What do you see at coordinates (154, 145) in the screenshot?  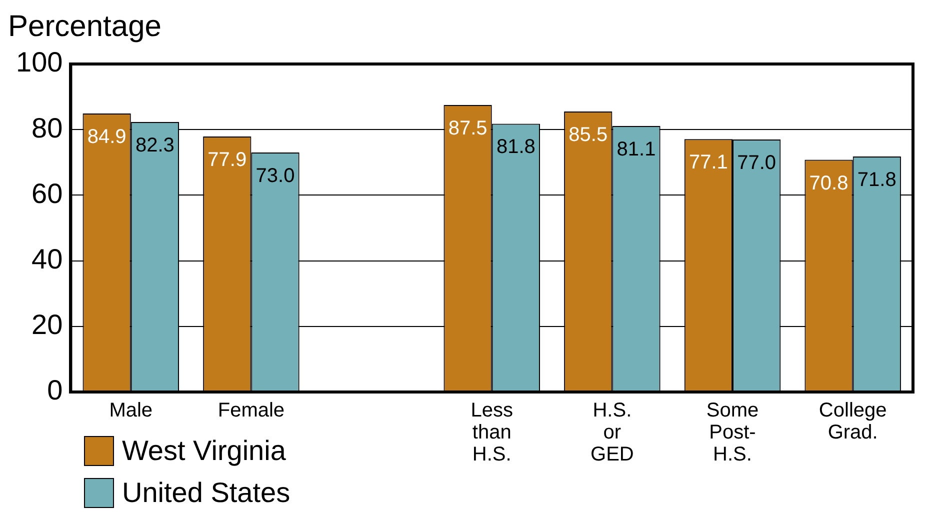 I see `data-label: 82.3` at bounding box center [154, 145].